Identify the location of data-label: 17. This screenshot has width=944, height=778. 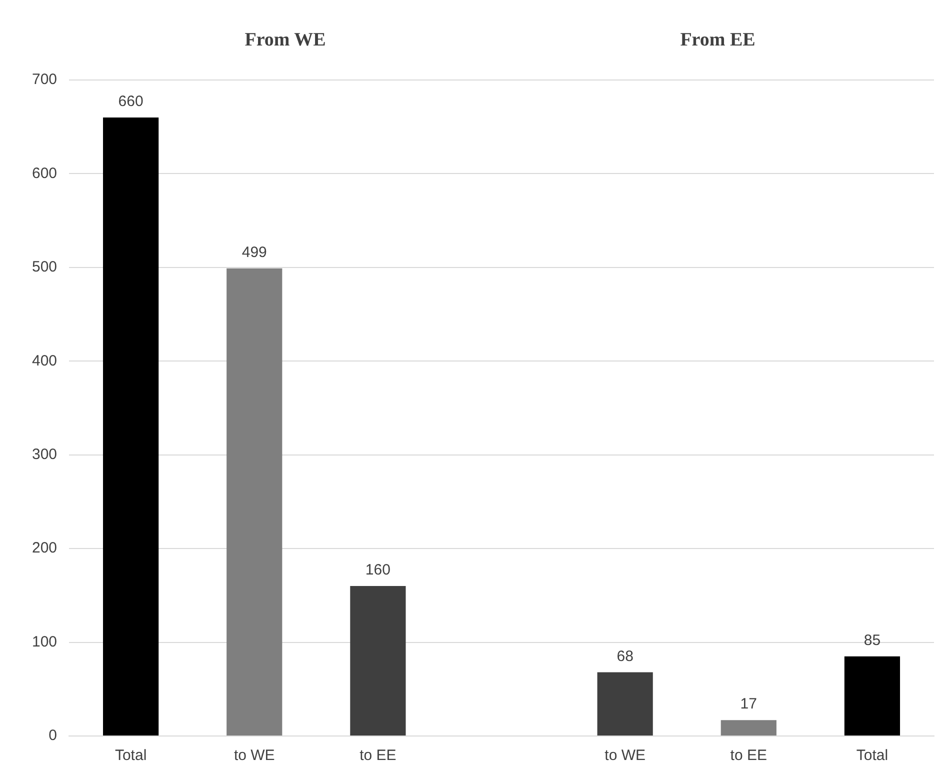
(748, 704).